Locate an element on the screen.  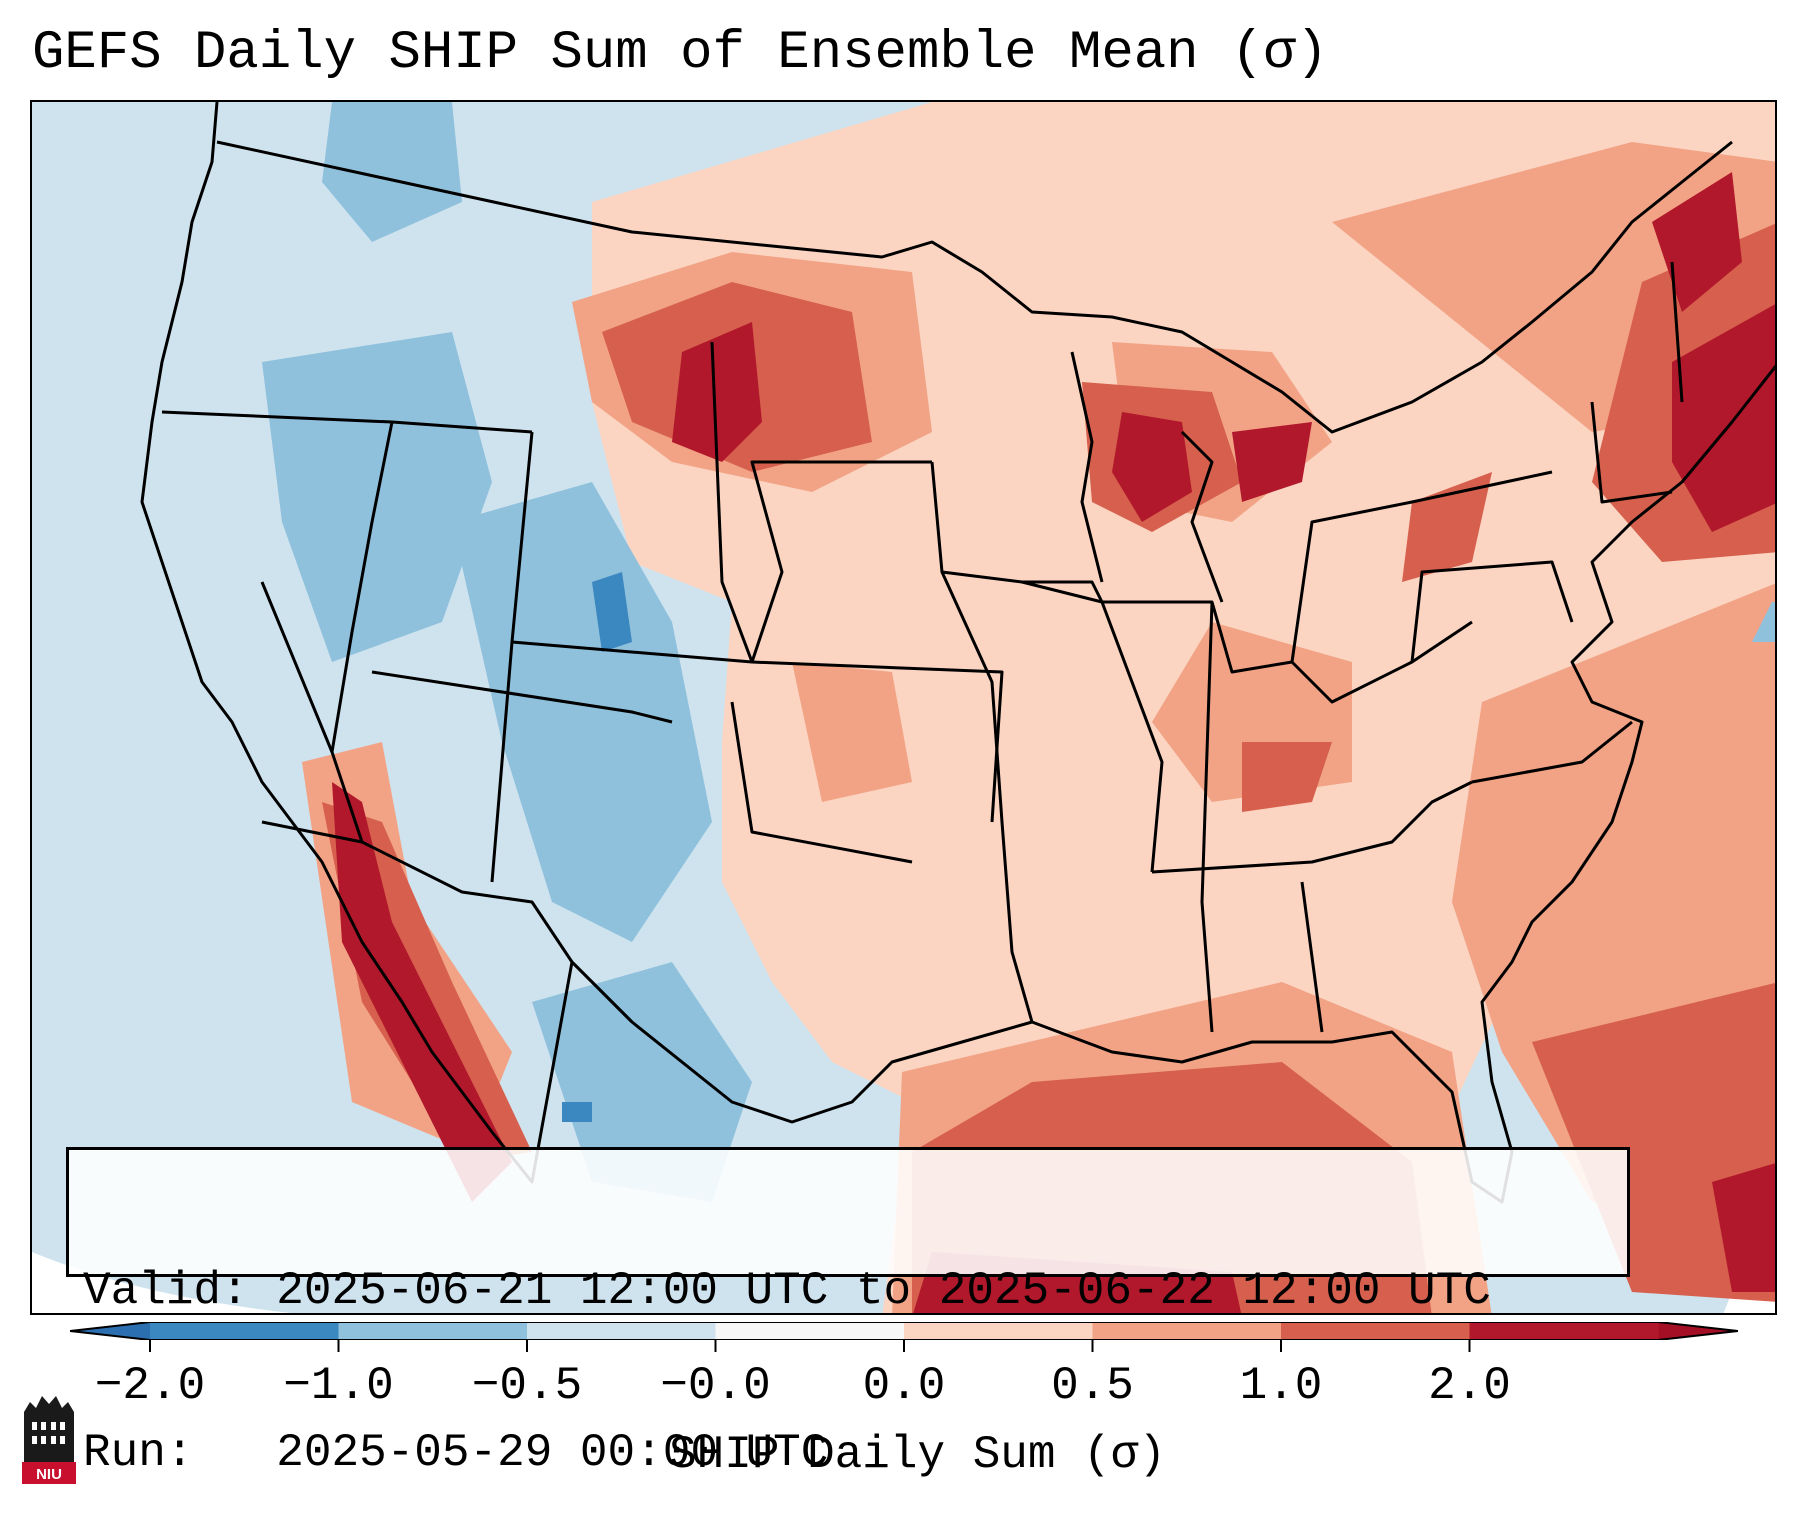
colorbar-ticks is located at coordinates (810, 1346).